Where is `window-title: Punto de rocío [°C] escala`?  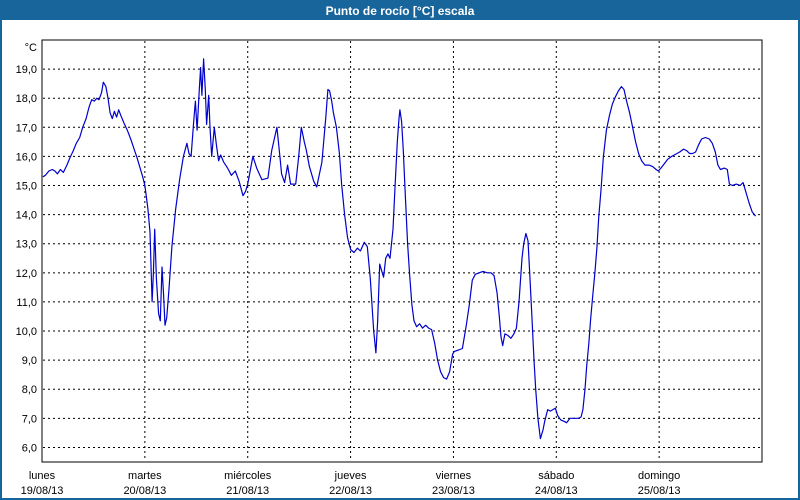 window-title: Punto de rocío [°C] escala is located at coordinates (400, 11).